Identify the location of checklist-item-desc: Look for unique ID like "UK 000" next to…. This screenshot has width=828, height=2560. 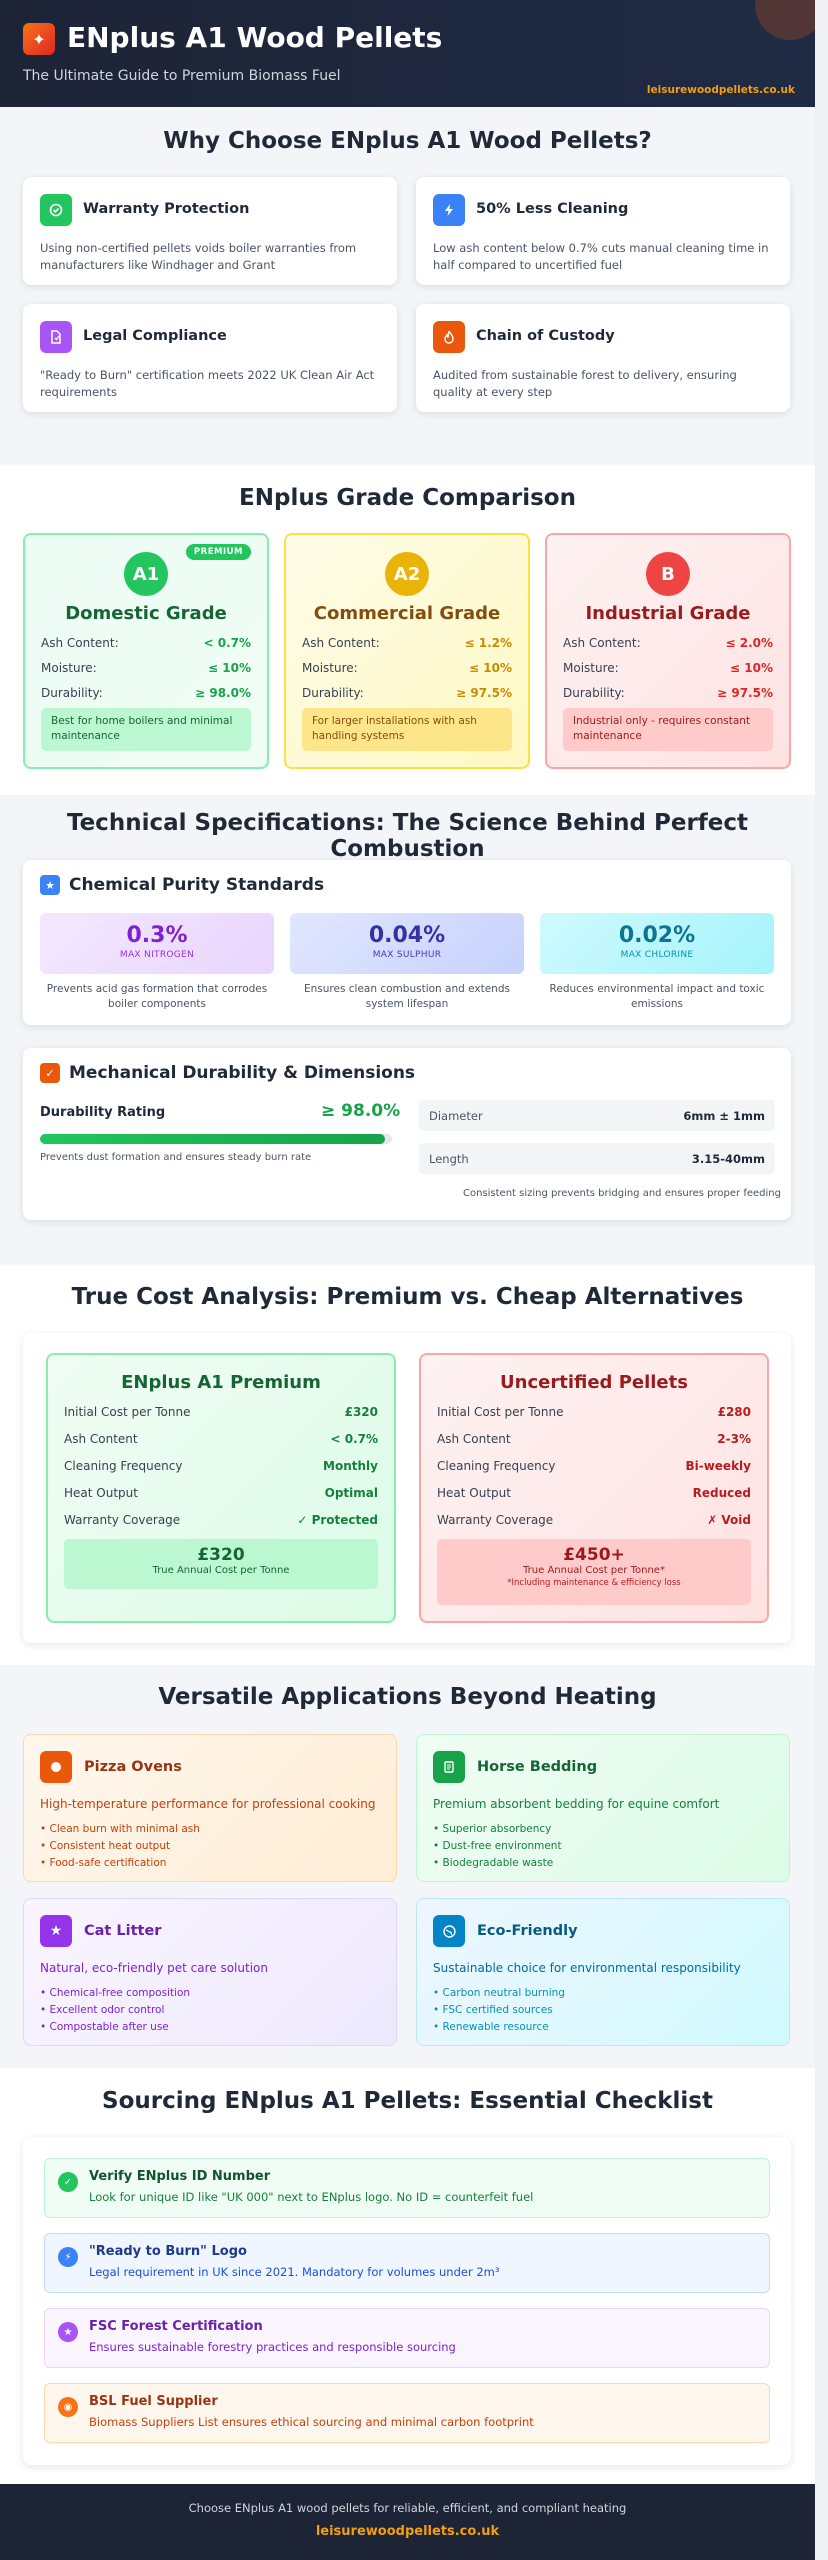
(311, 2197).